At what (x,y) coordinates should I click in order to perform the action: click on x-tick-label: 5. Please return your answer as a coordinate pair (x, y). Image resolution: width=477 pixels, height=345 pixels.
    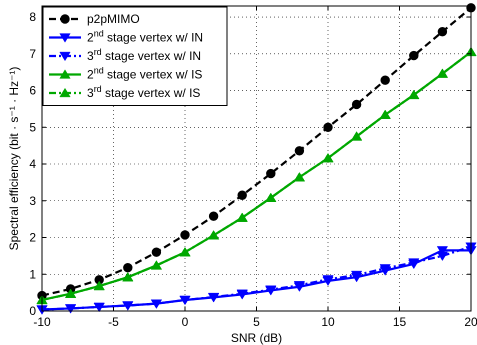
    Looking at the image, I should click on (256, 322).